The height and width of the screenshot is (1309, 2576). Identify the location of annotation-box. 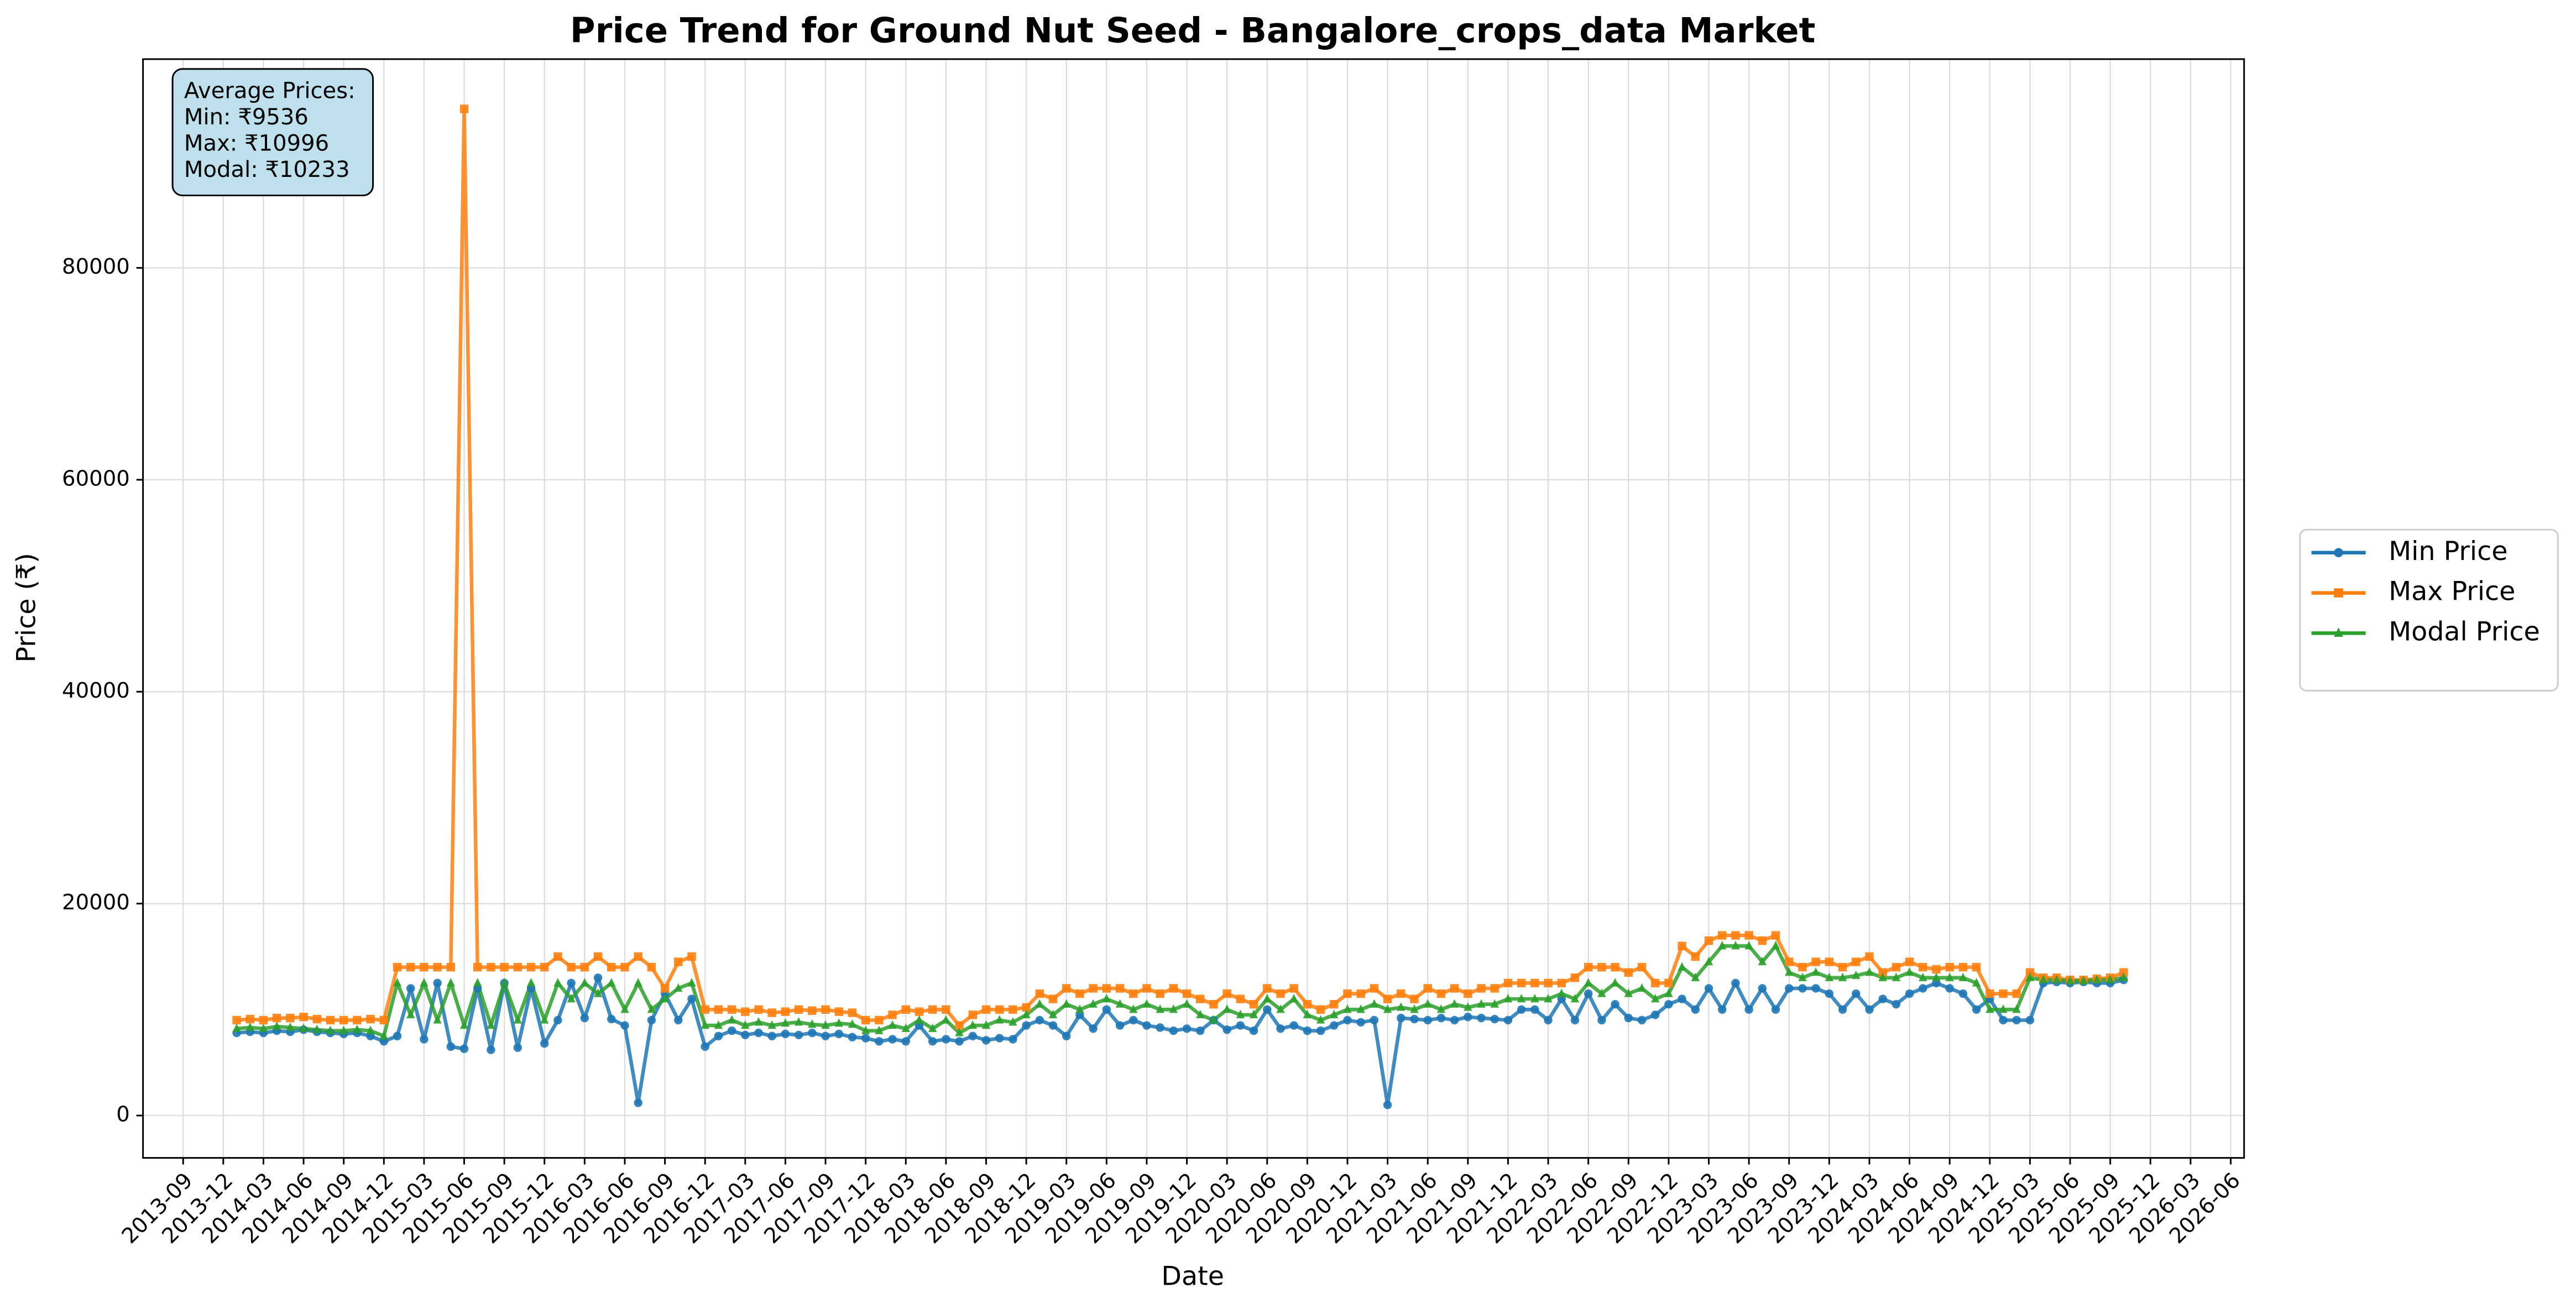
(272, 132).